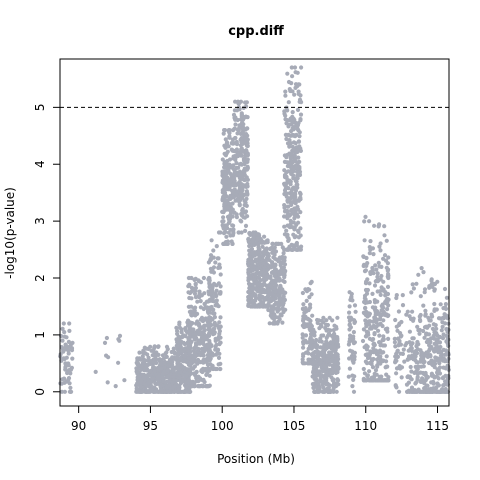  What do you see at coordinates (437, 426) in the screenshot?
I see `x-tick-label: 115` at bounding box center [437, 426].